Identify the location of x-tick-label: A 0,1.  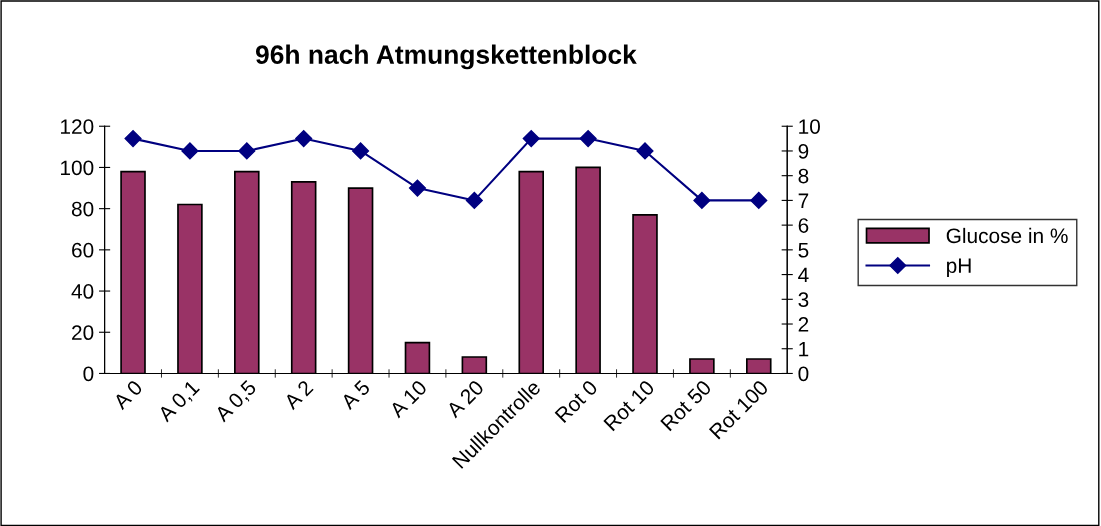
(179, 402).